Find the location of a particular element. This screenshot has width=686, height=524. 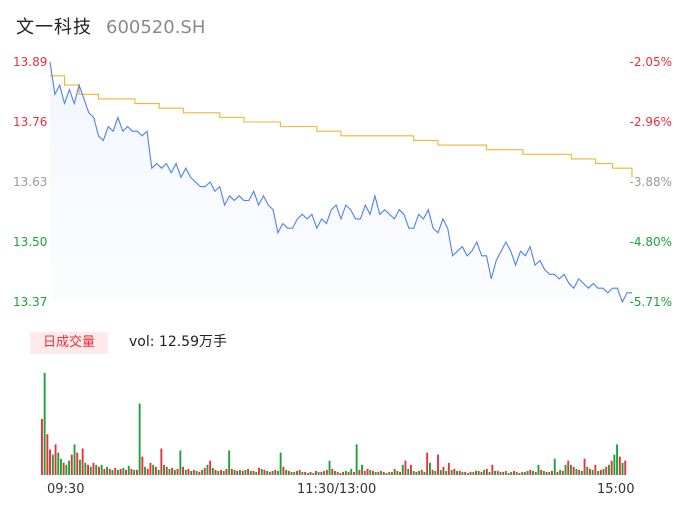

time-tick-close: 15:00 is located at coordinates (616, 489).